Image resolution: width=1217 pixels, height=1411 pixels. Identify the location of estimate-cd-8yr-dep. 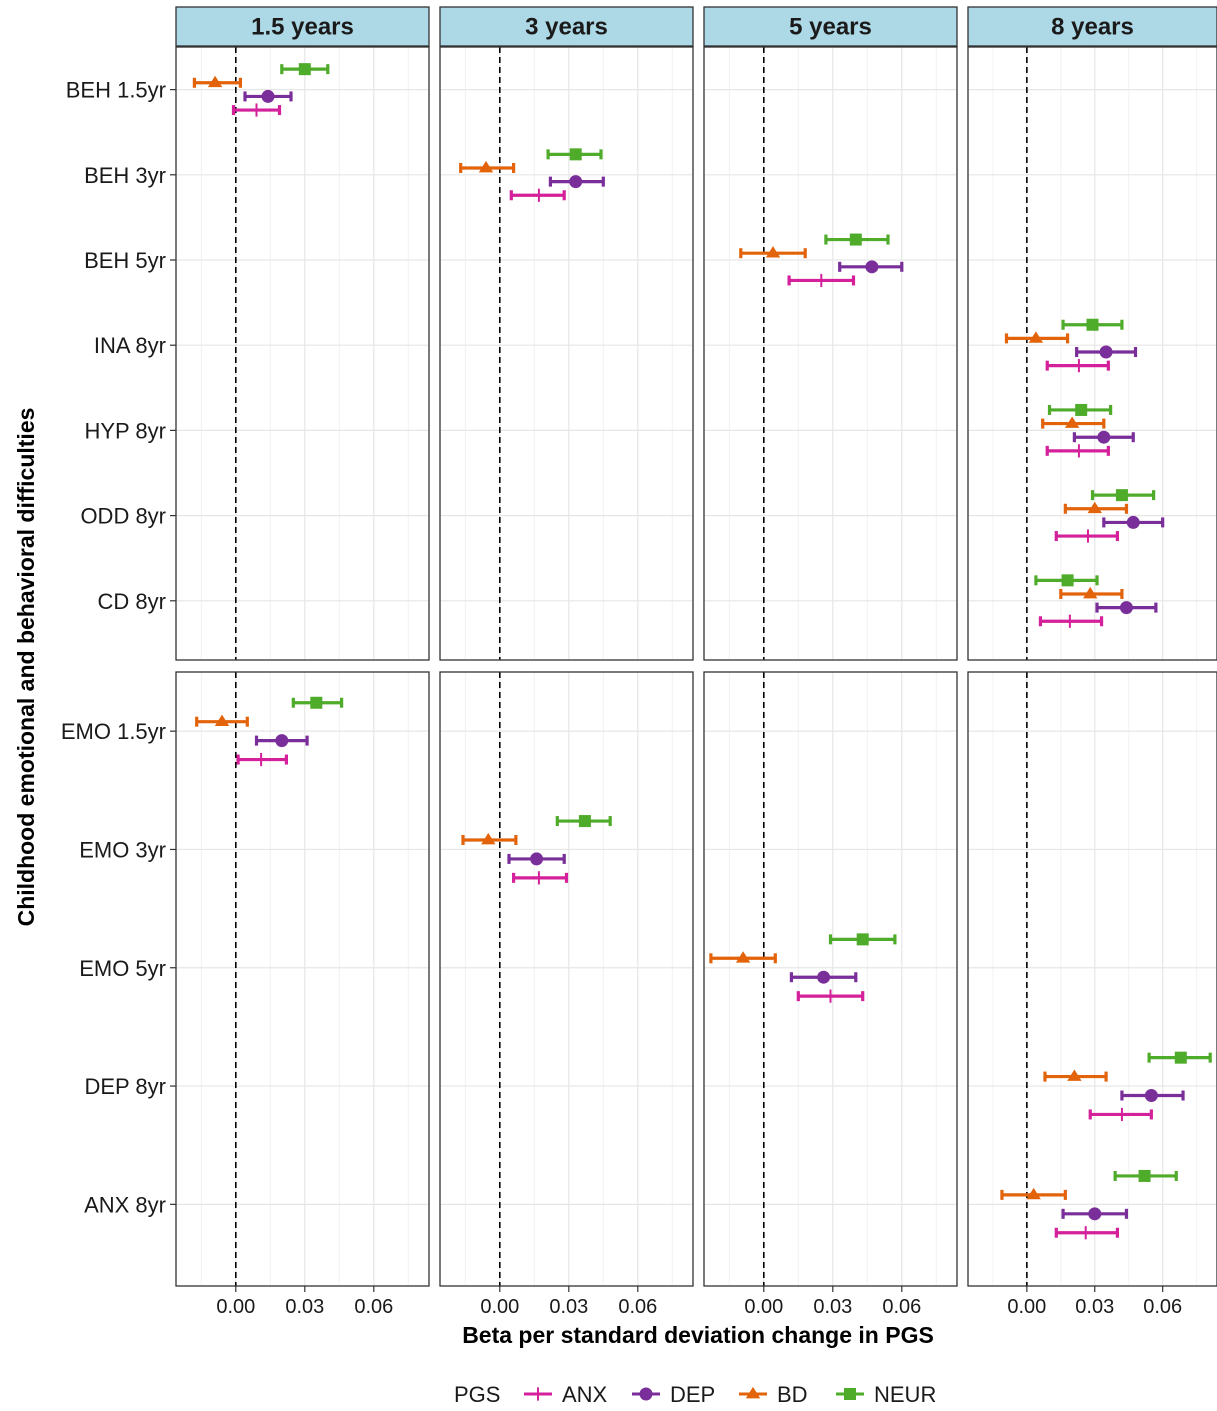
(1126, 608).